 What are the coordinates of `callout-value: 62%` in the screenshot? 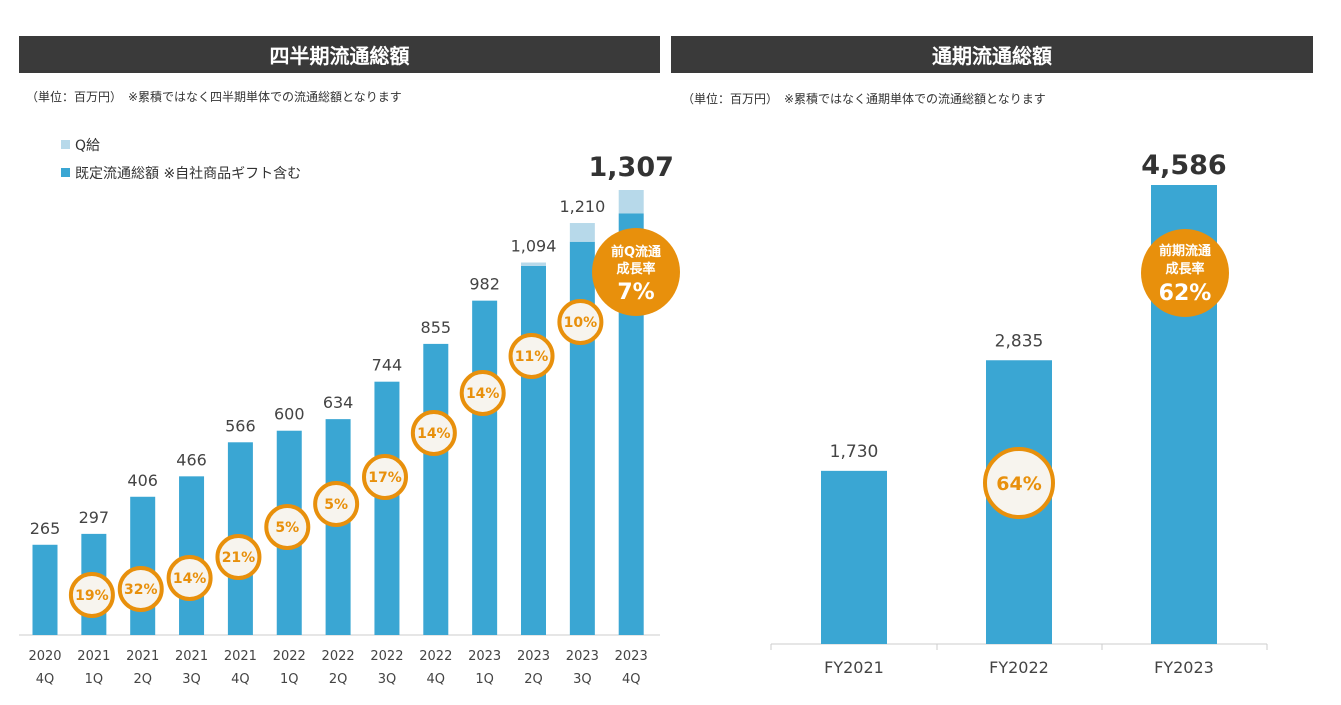 It's located at (1185, 293).